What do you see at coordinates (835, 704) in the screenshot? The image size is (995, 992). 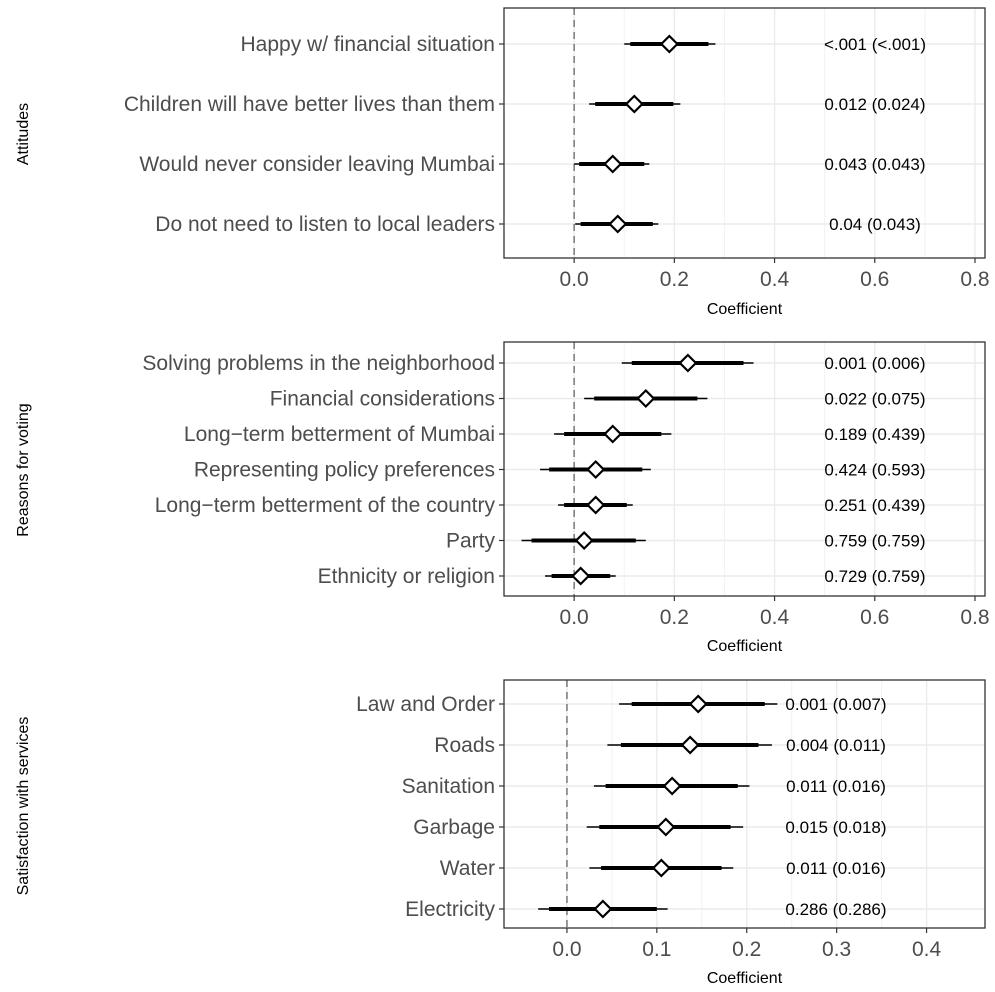 I see `p-value-label: 0.001 (0.007)` at bounding box center [835, 704].